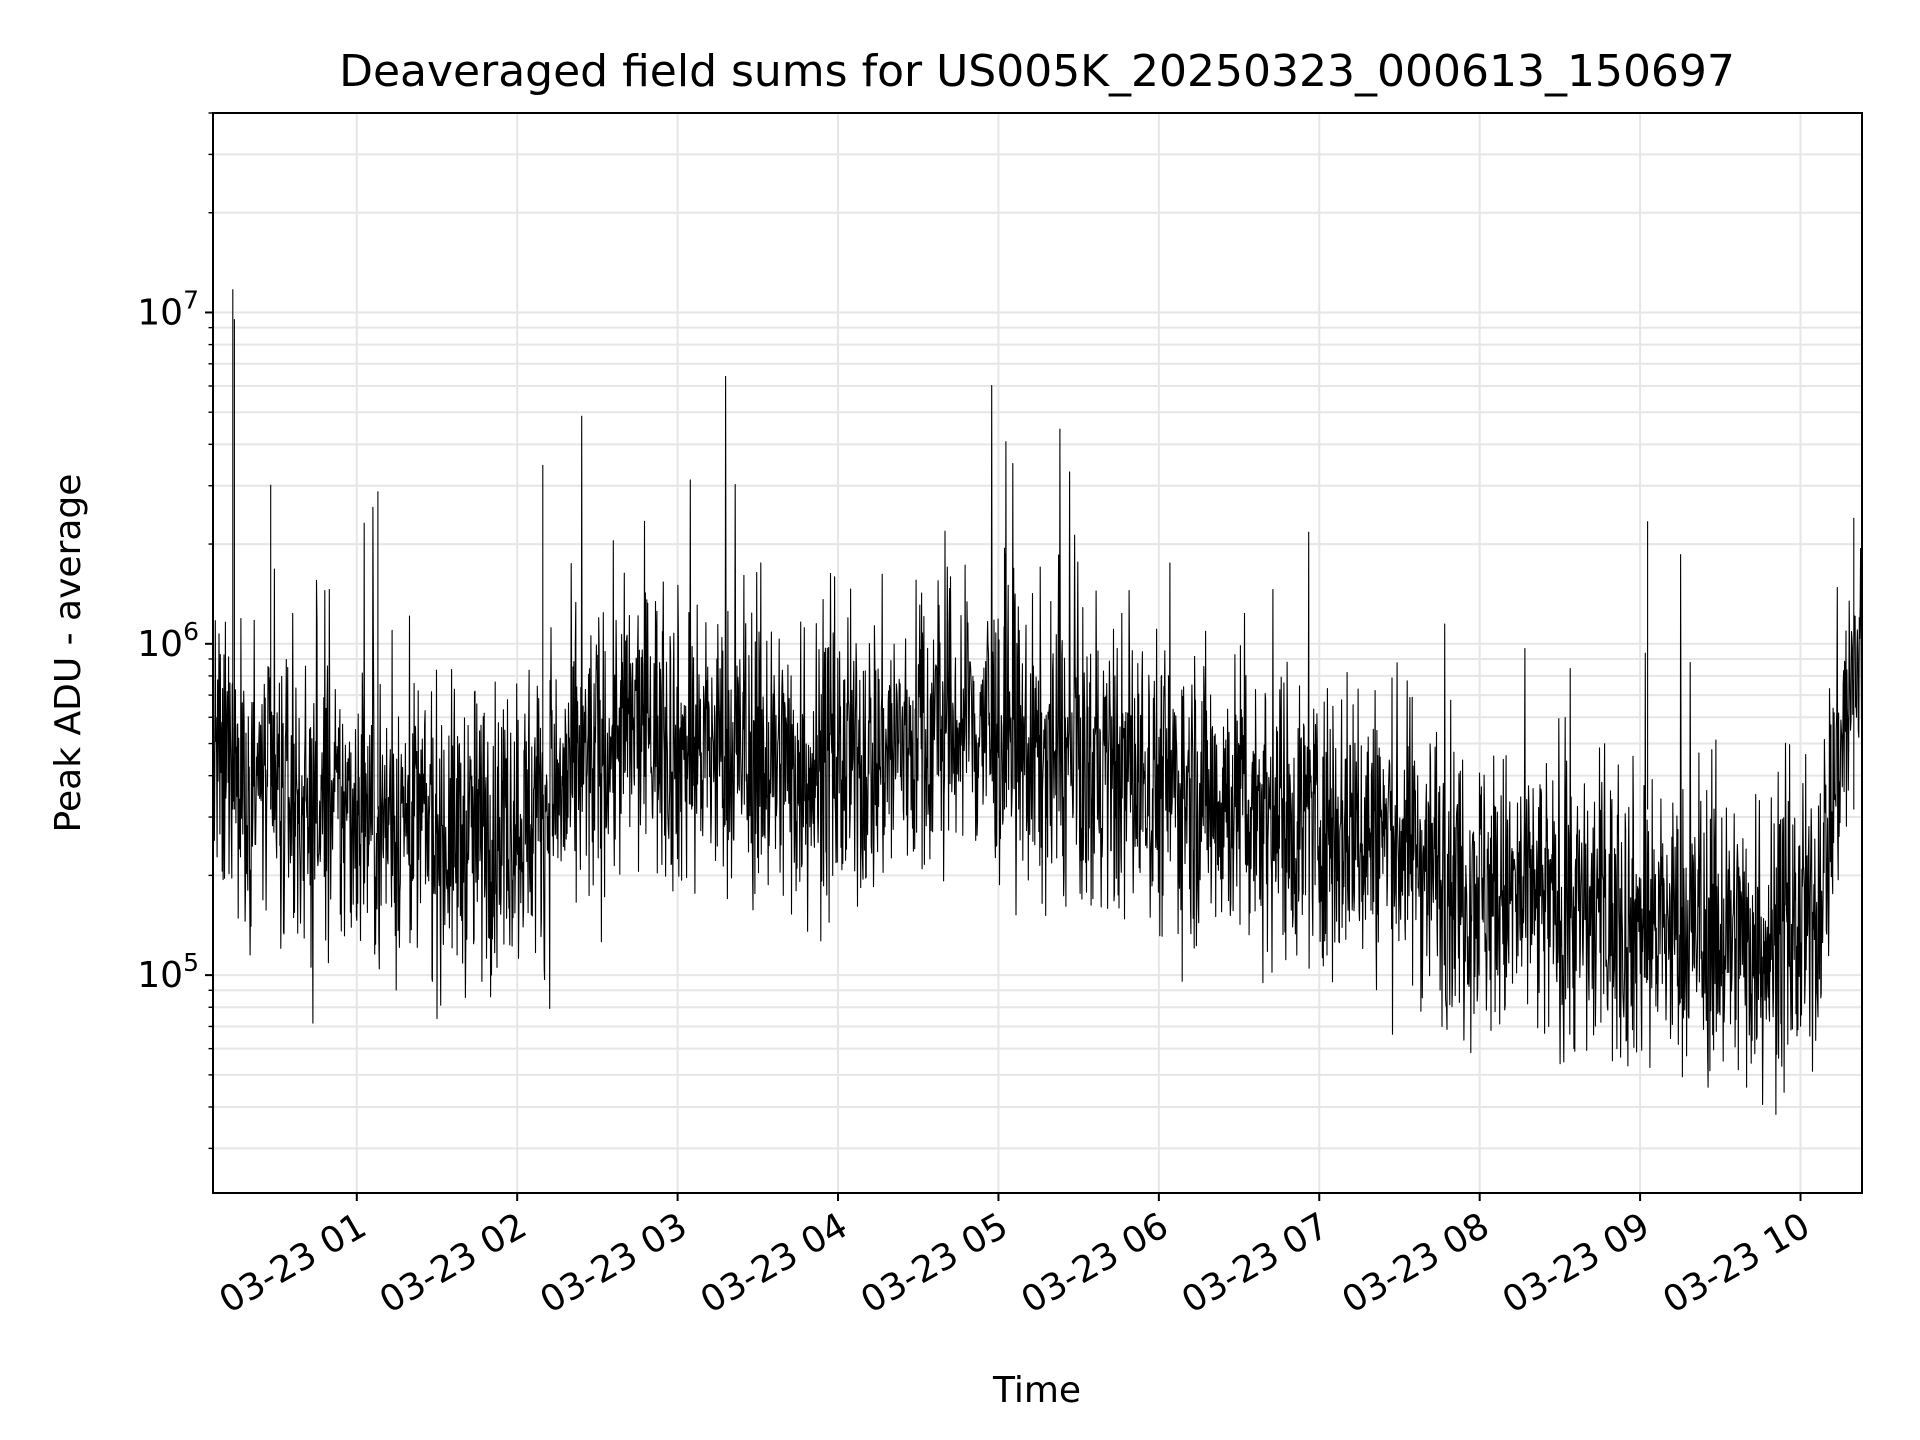  What do you see at coordinates (1095, 1263) in the screenshot?
I see `x-tick-label: 03-23 06` at bounding box center [1095, 1263].